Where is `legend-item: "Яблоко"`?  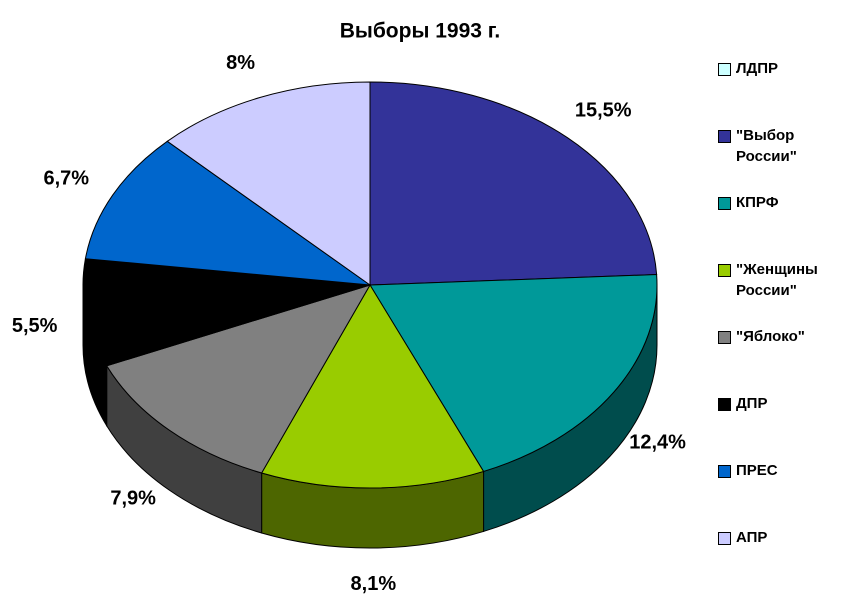 legend-item: "Яблоко" is located at coordinates (777, 336).